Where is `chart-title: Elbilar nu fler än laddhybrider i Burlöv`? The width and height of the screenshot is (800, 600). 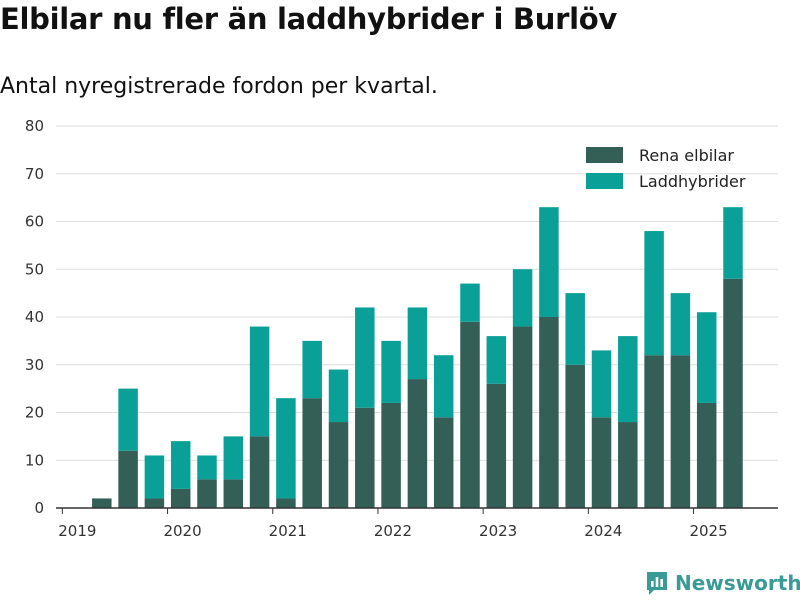 chart-title: Elbilar nu fler än laddhybrider i Burlöv is located at coordinates (308, 19).